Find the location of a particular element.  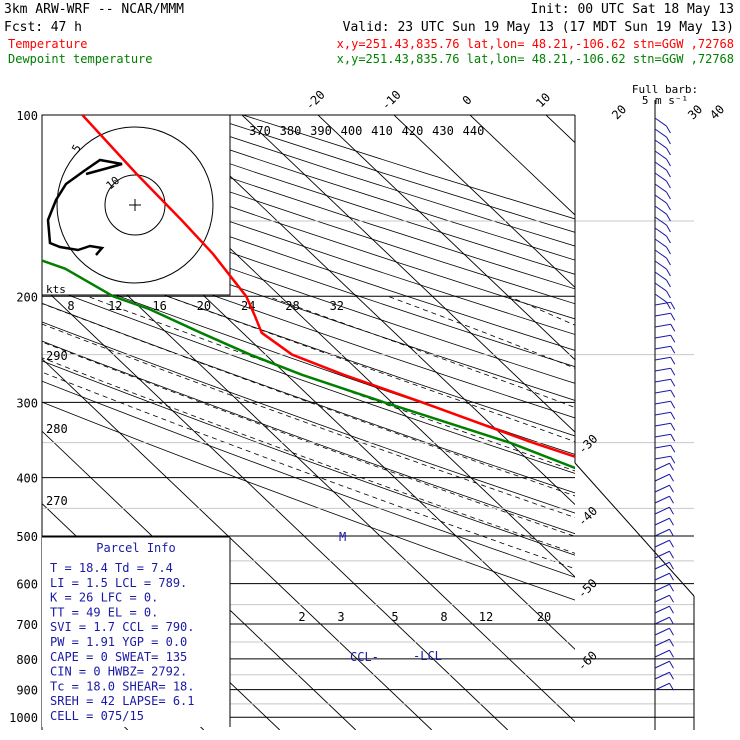

pressure-tick-label: 200 is located at coordinates (27, 297).